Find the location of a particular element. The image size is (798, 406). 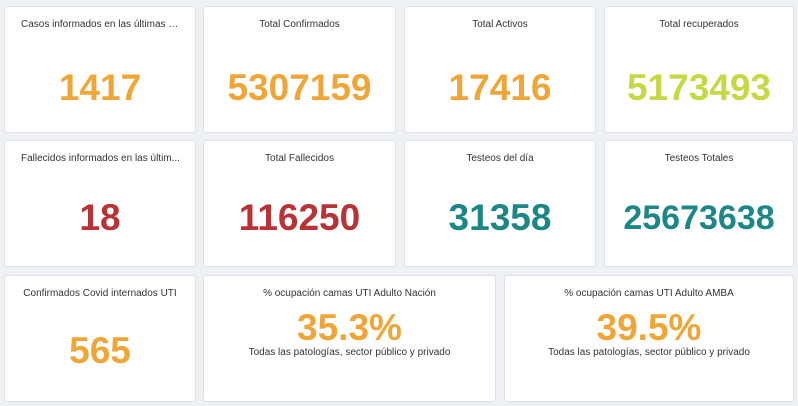

card-total-deaths: Total Fallecidos 116250 is located at coordinates (299, 203).